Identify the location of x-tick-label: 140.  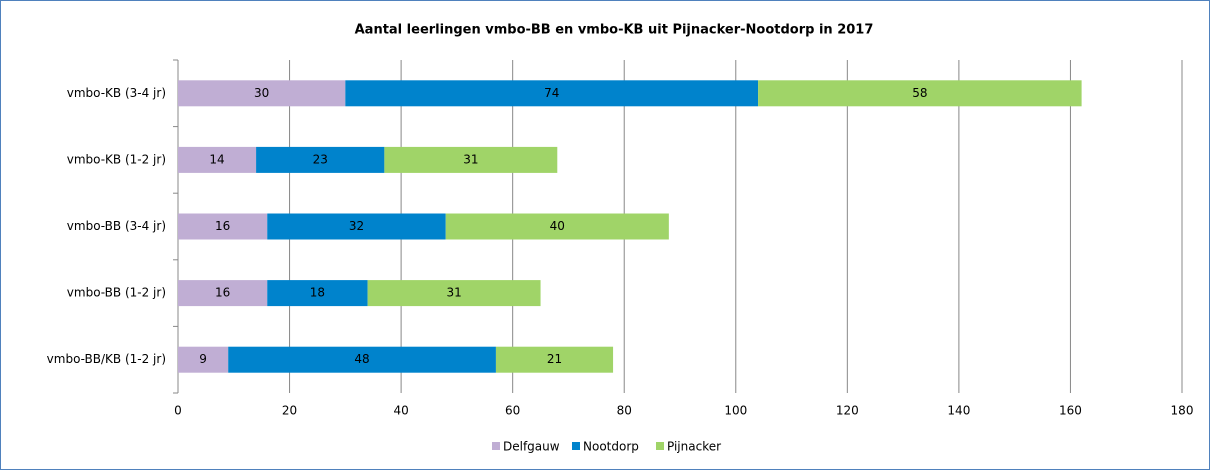
(958, 411).